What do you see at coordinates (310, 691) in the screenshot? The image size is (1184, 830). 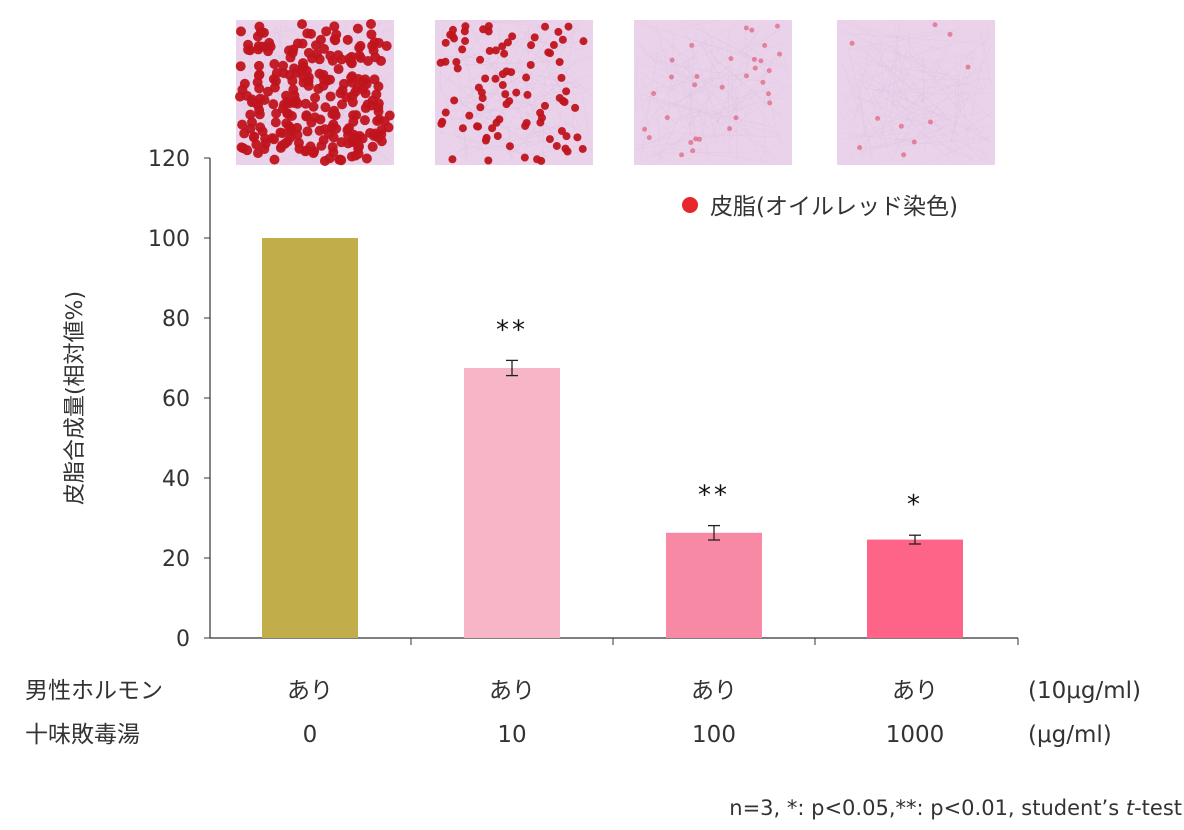 I see `row-value: あり` at bounding box center [310, 691].